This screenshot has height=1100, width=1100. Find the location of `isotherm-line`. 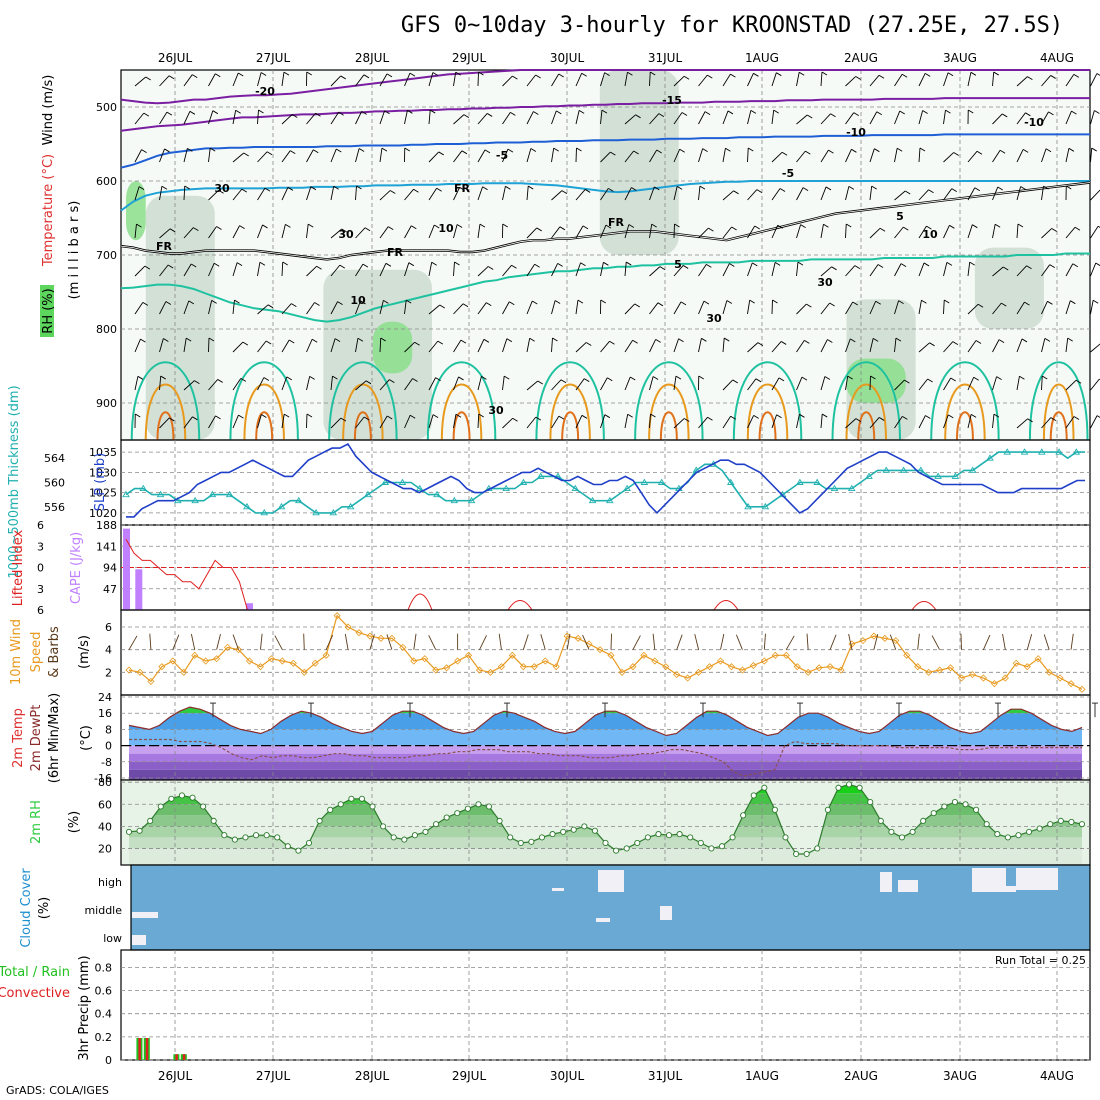

isotherm-line is located at coordinates (605, 87).